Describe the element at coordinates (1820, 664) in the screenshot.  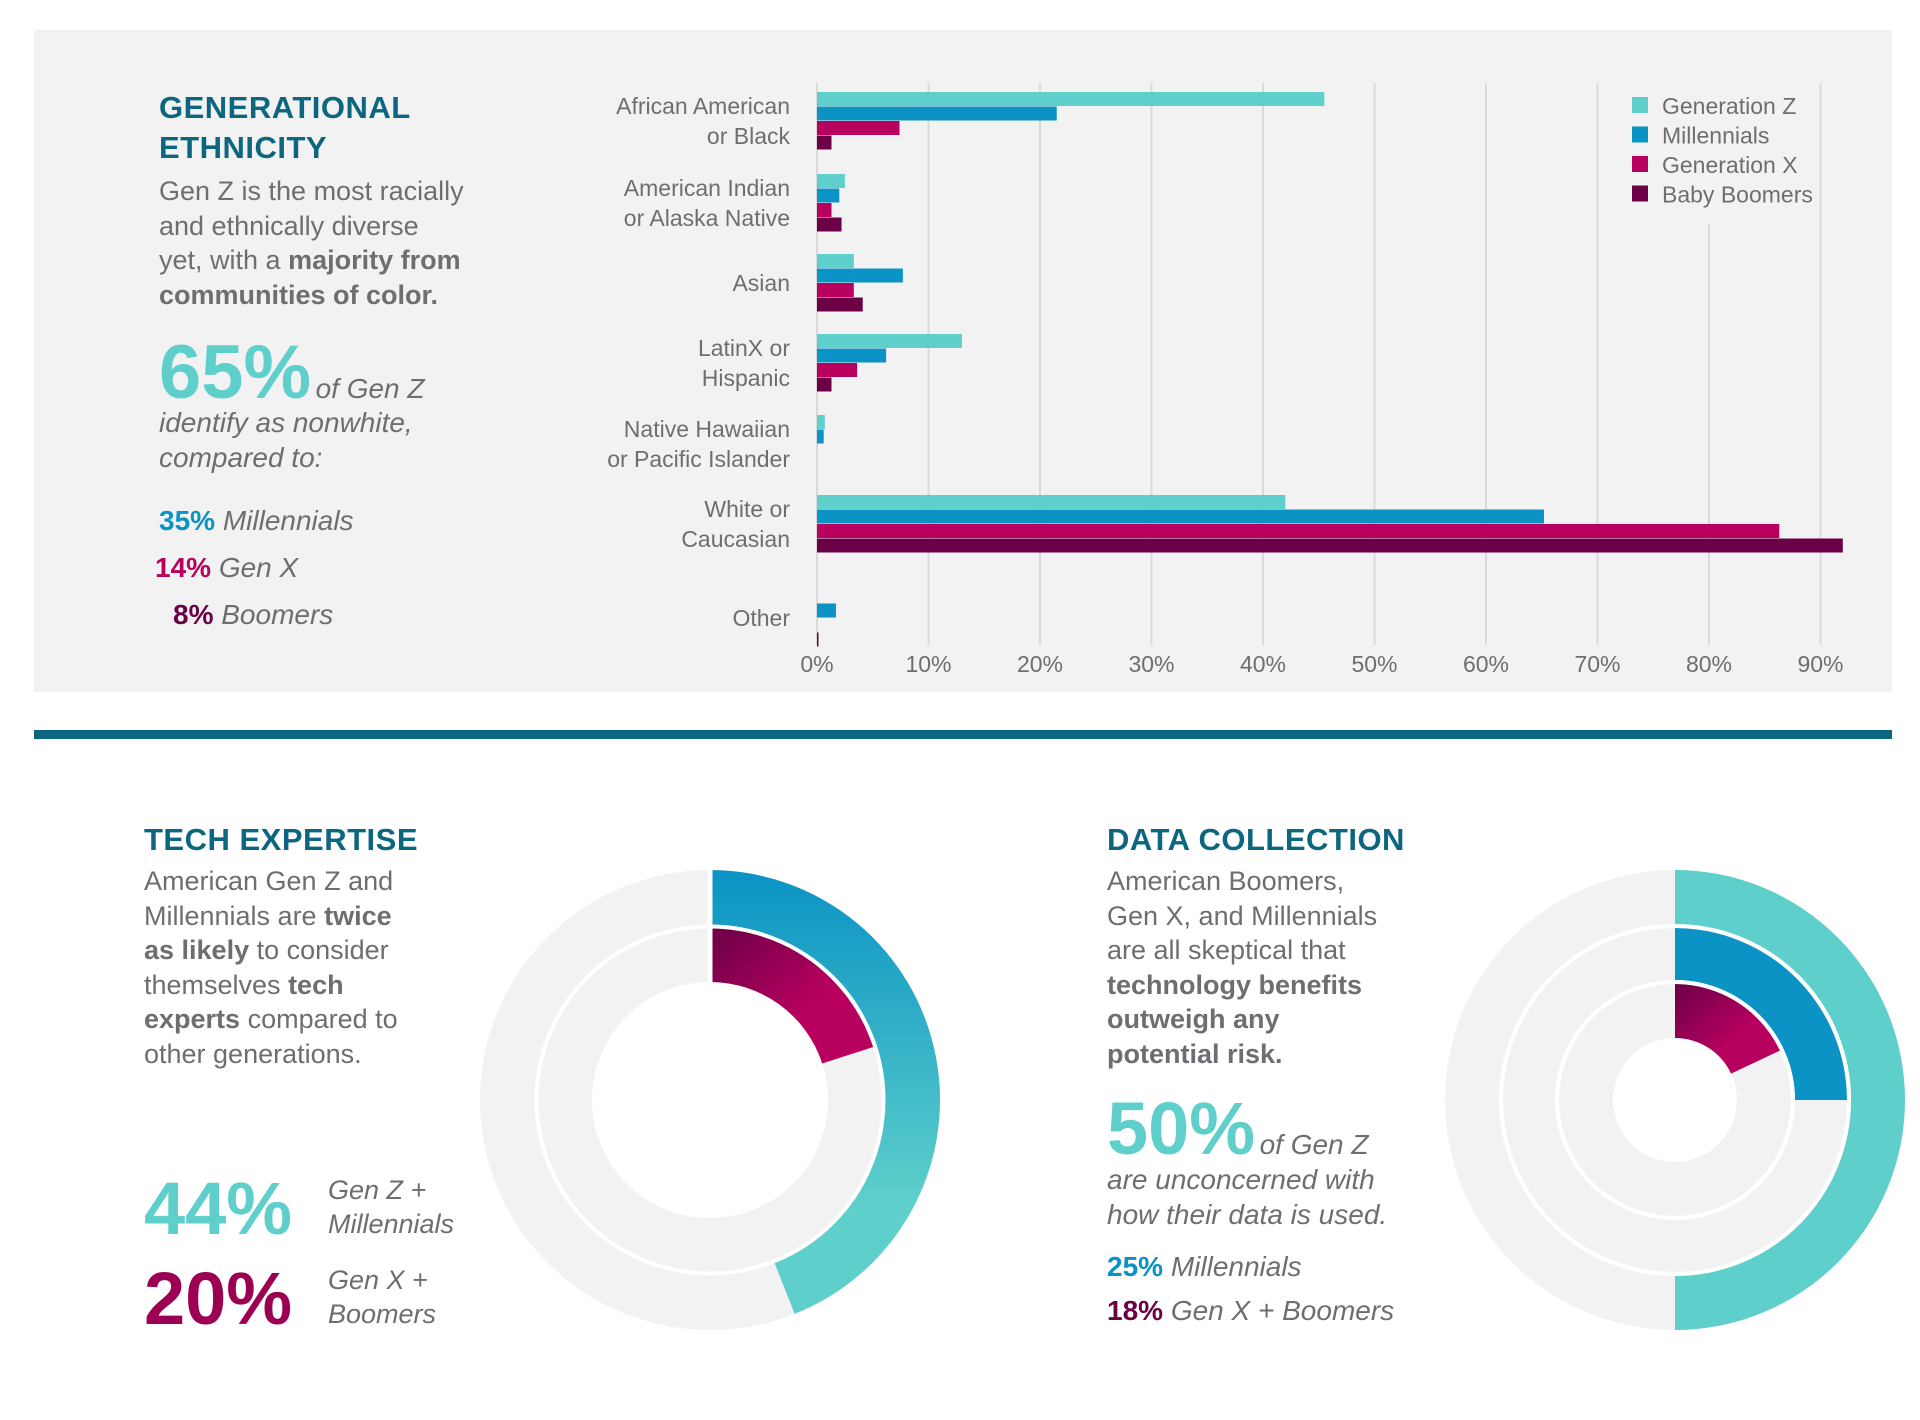
I see `x-tick-label: 90%` at that location.